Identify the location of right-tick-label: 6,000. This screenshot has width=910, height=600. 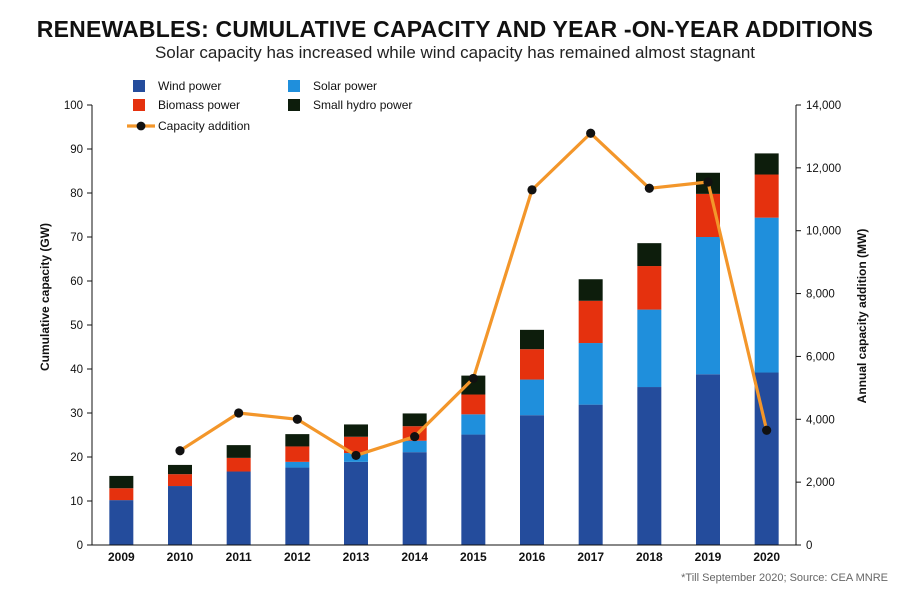
(820, 357).